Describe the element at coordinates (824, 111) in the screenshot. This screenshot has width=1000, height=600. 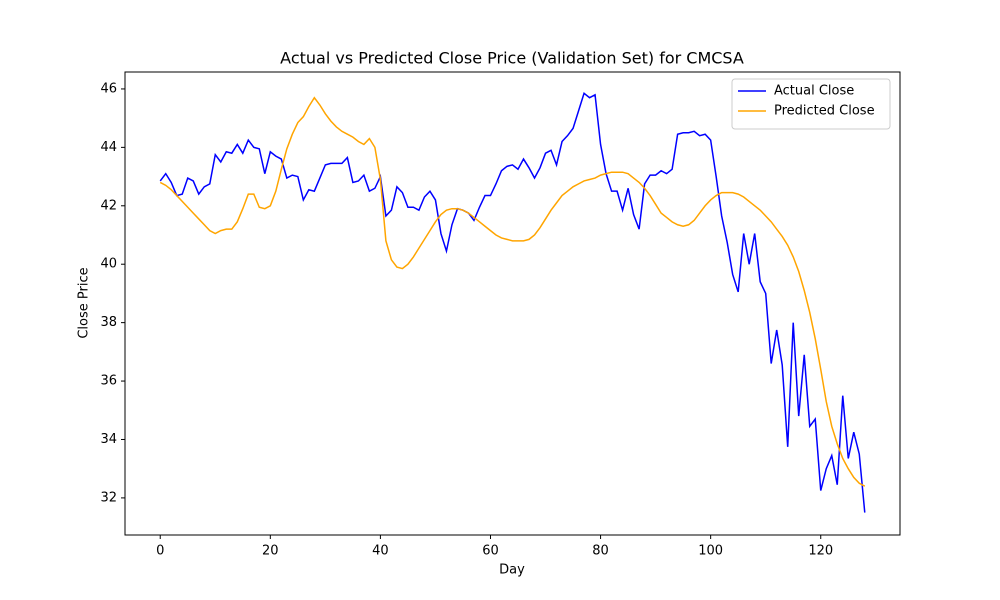
I see `legend-label: Predicted Close` at that location.